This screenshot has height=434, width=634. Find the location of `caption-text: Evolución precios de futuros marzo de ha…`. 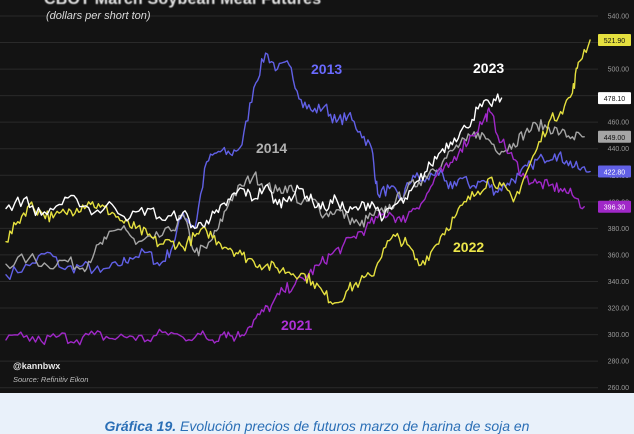

caption-text: Evolución precios de futuros marzo de ha… is located at coordinates (355, 426).